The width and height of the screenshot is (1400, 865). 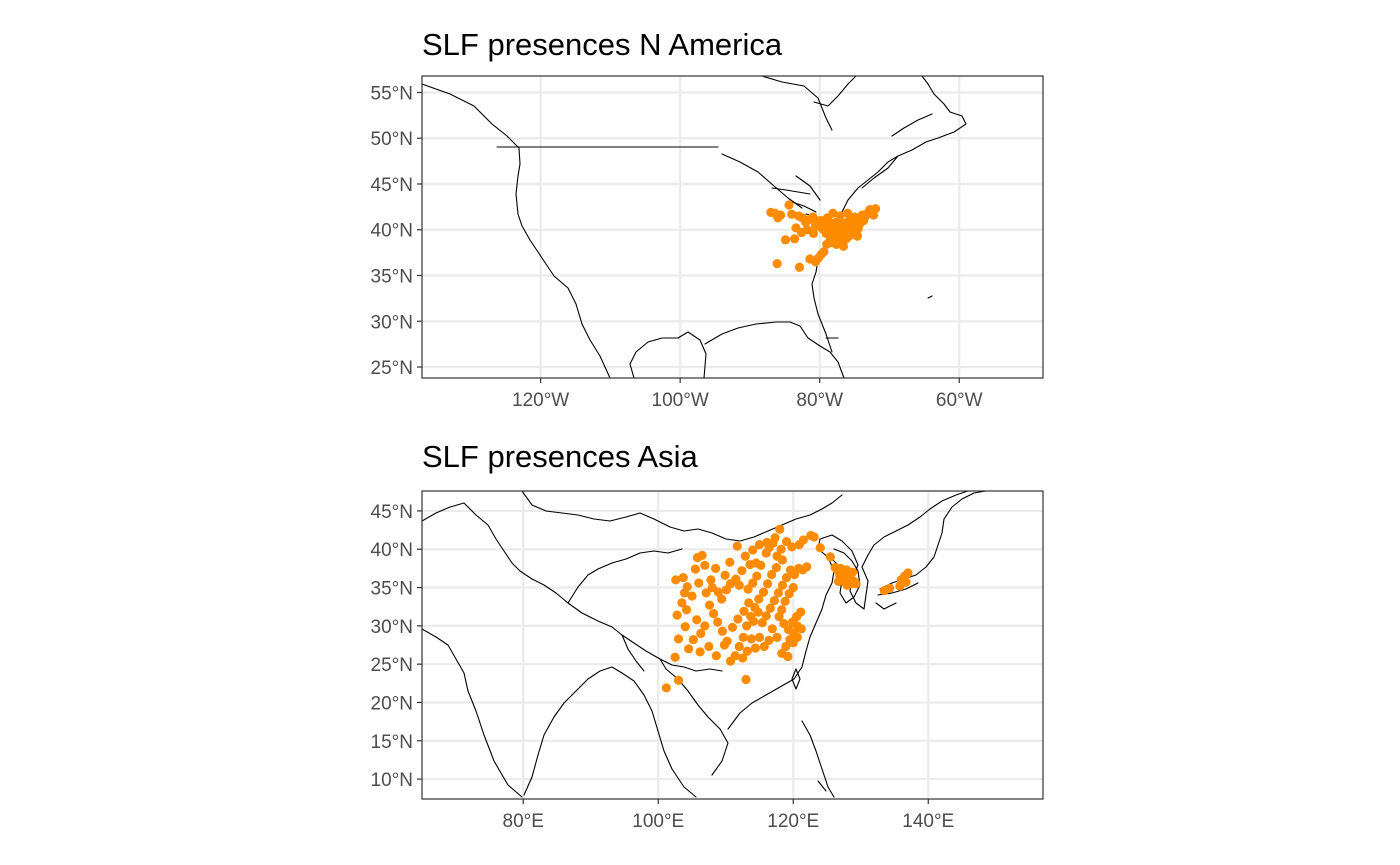 What do you see at coordinates (396, 231) in the screenshot?
I see `y-axis: 25°N 30°N 35°N 40°N 45°N 50°N 55°N` at bounding box center [396, 231].